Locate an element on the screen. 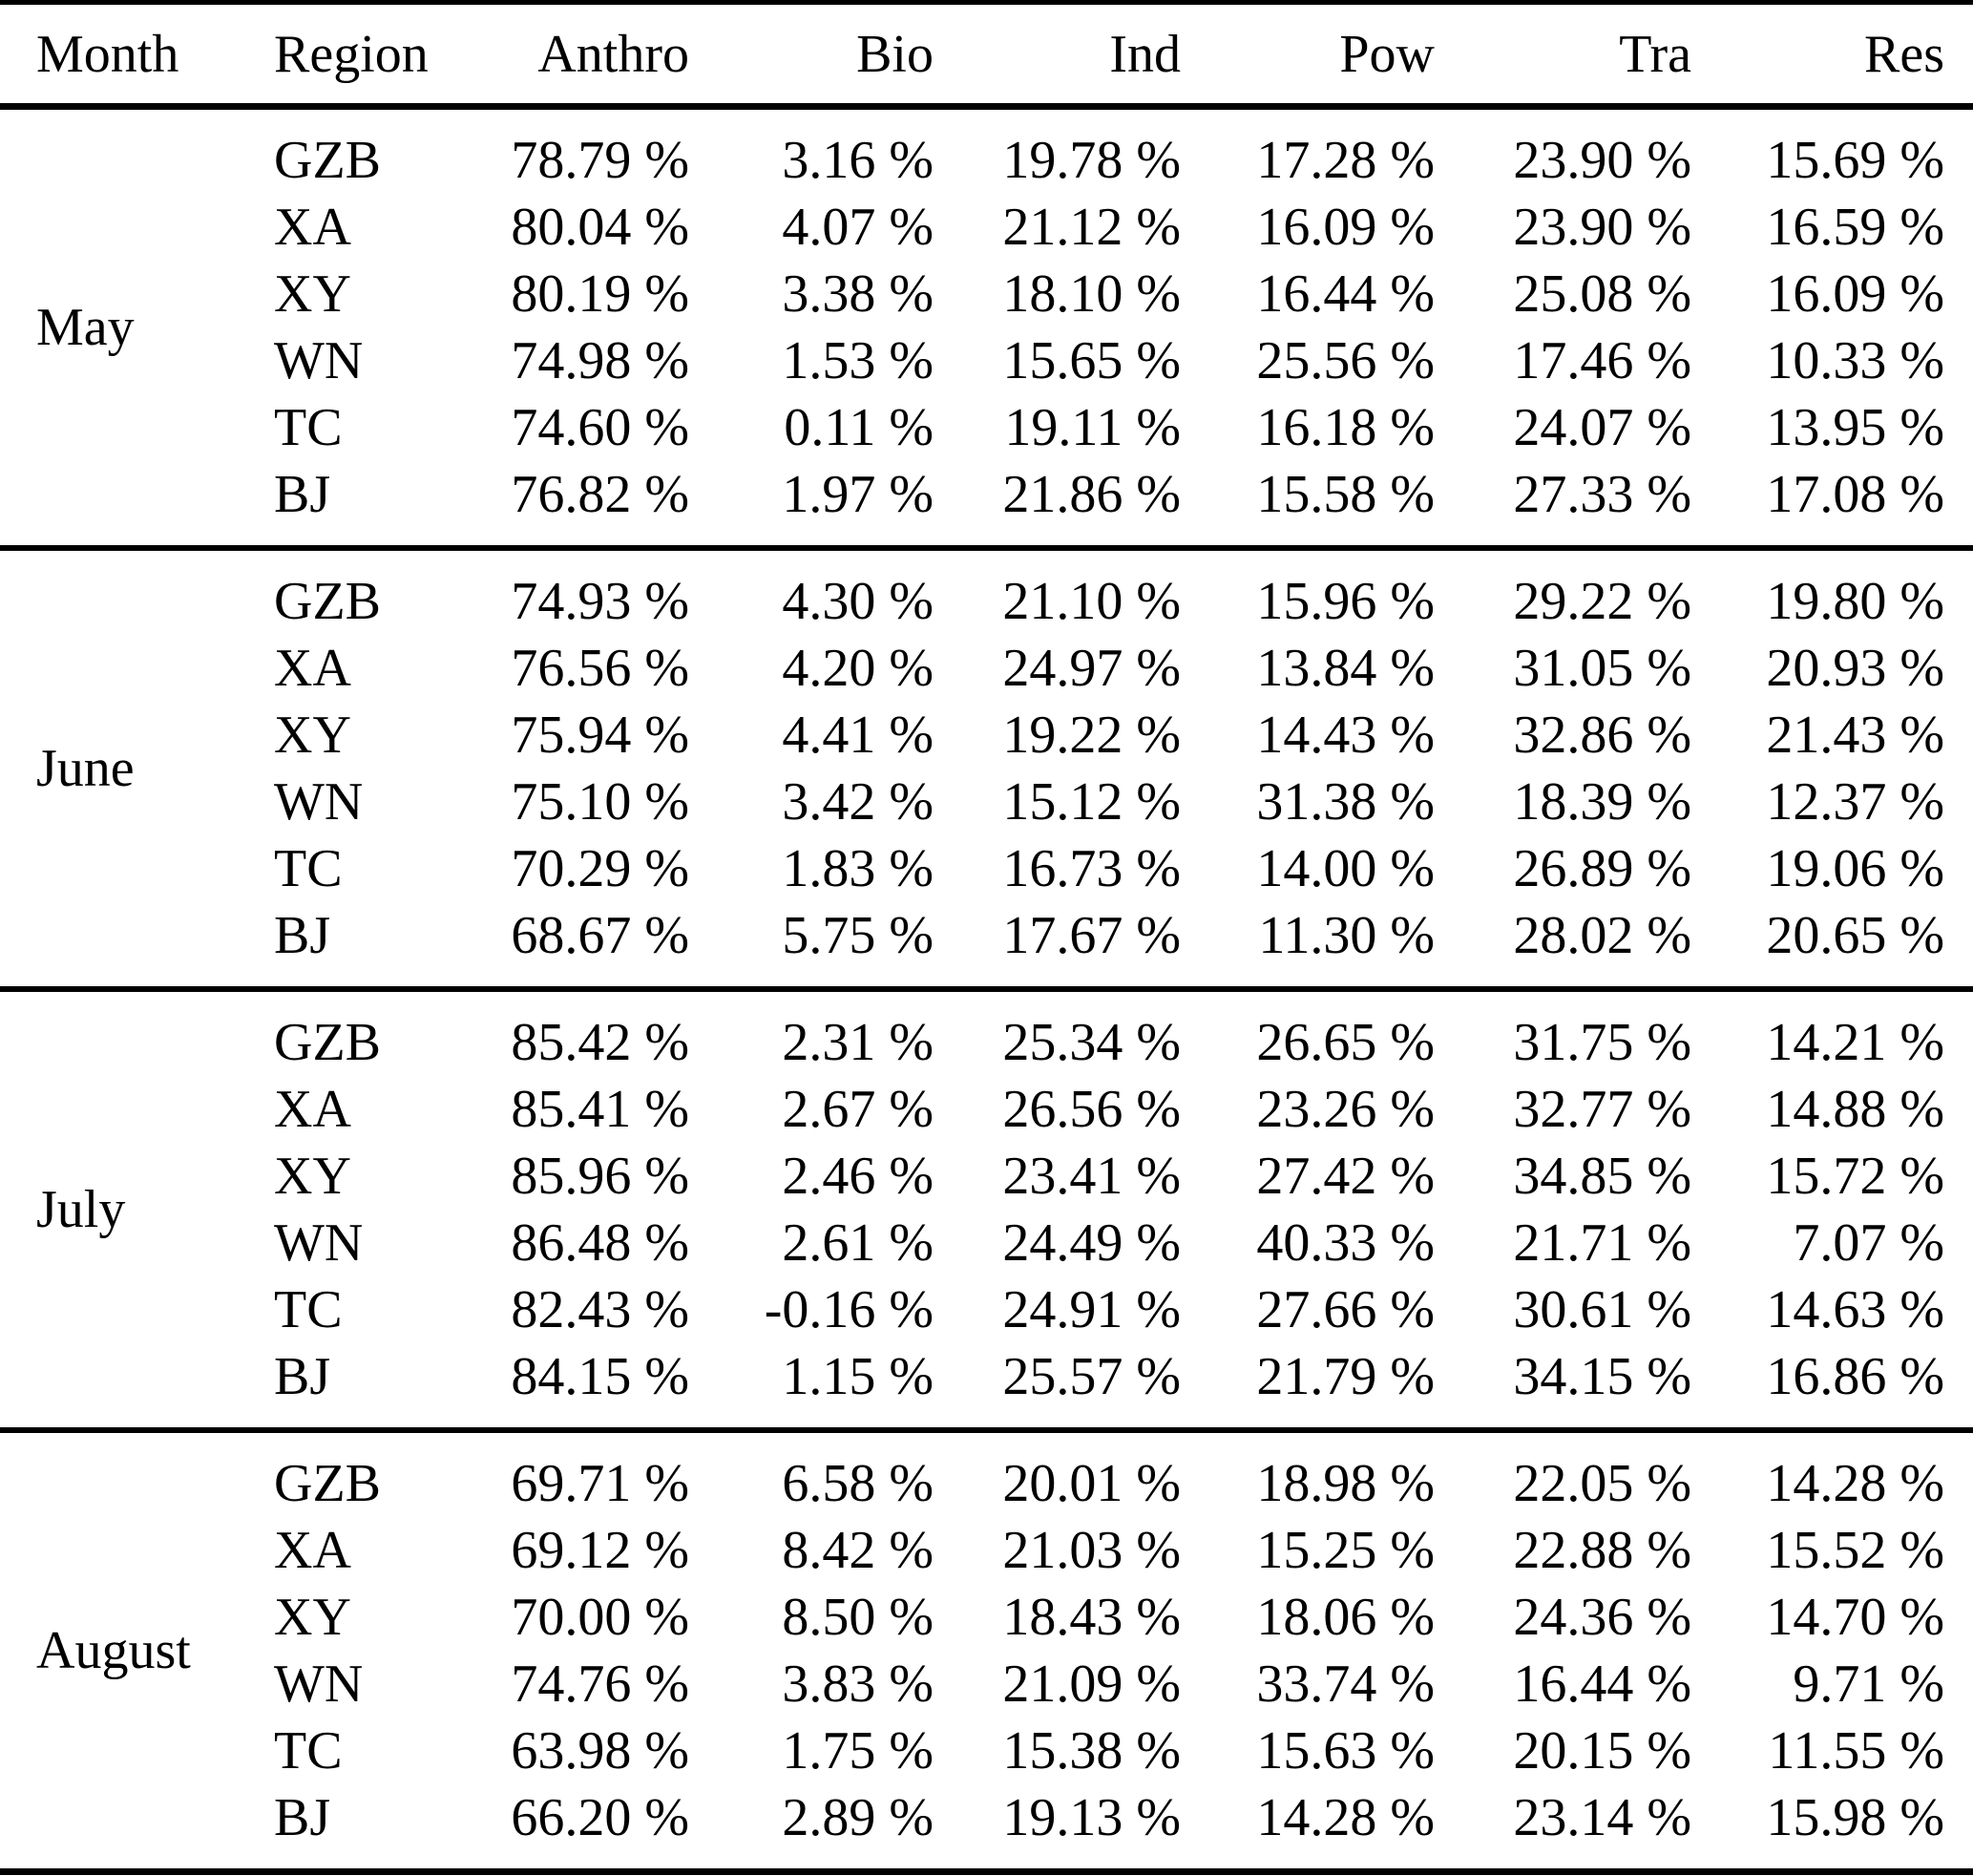 This screenshot has height=1876, width=1973. value-cell: 21.71 % is located at coordinates (1602, 1243).